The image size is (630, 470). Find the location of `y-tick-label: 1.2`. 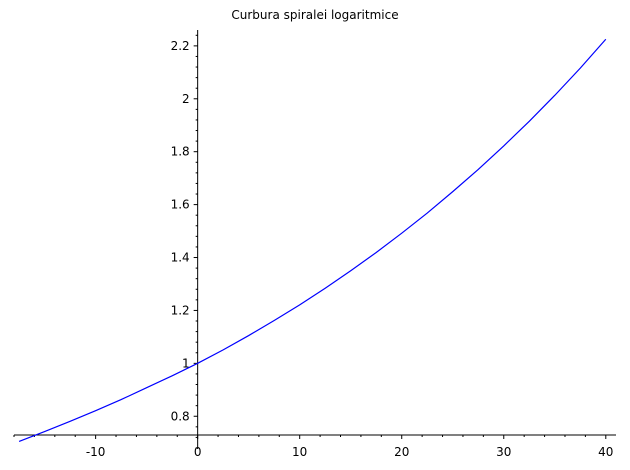

y-tick-label: 1.2 is located at coordinates (180, 310).